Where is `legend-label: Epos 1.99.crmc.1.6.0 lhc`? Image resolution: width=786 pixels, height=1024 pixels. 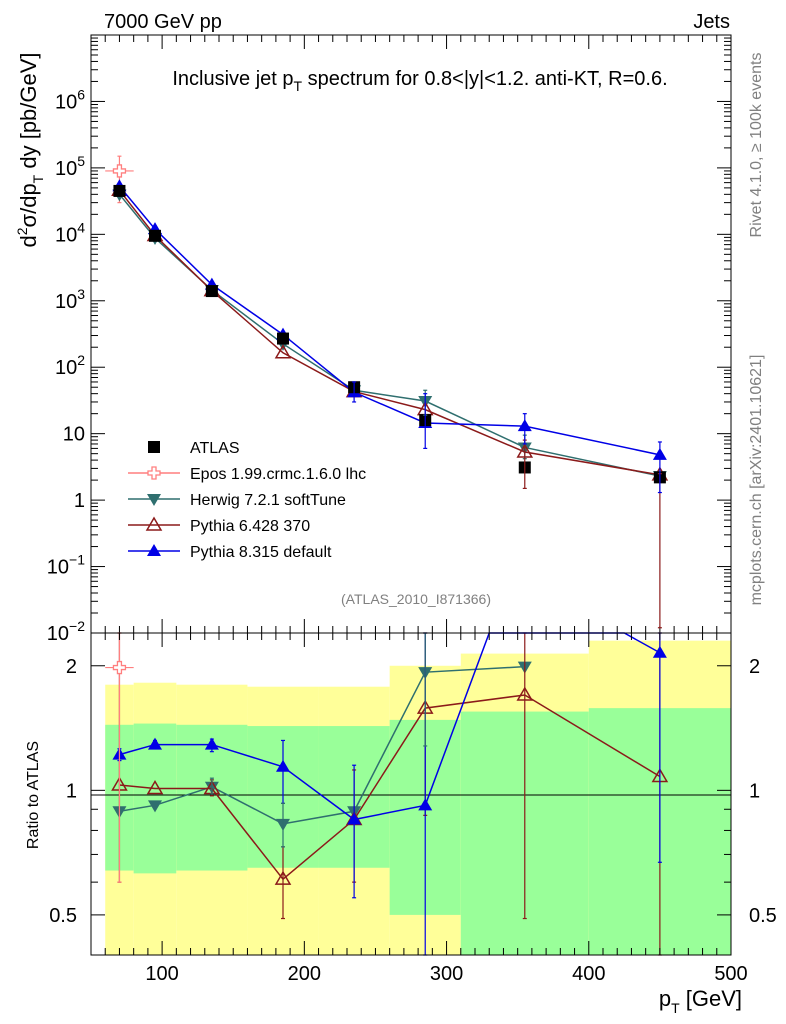
legend-label: Epos 1.99.crmc.1.6.0 lhc is located at coordinates (278, 474).